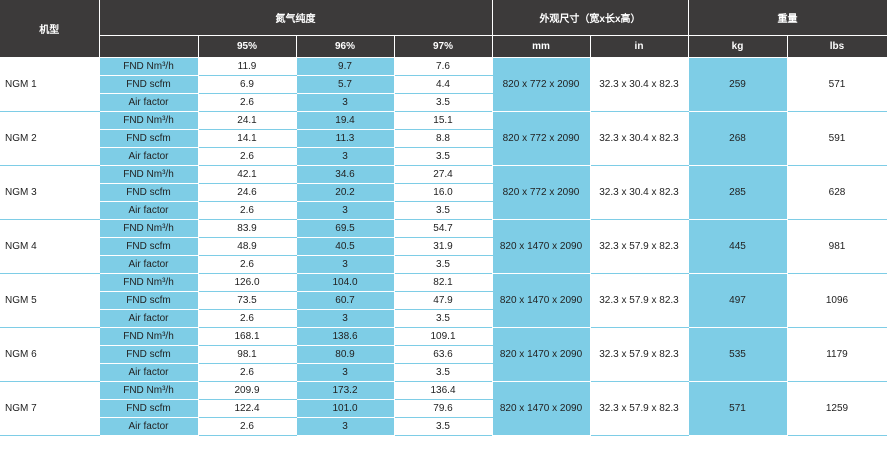 Image resolution: width=887 pixels, height=452 pixels. What do you see at coordinates (50, 84) in the screenshot?
I see `model-name: NGM 1` at bounding box center [50, 84].